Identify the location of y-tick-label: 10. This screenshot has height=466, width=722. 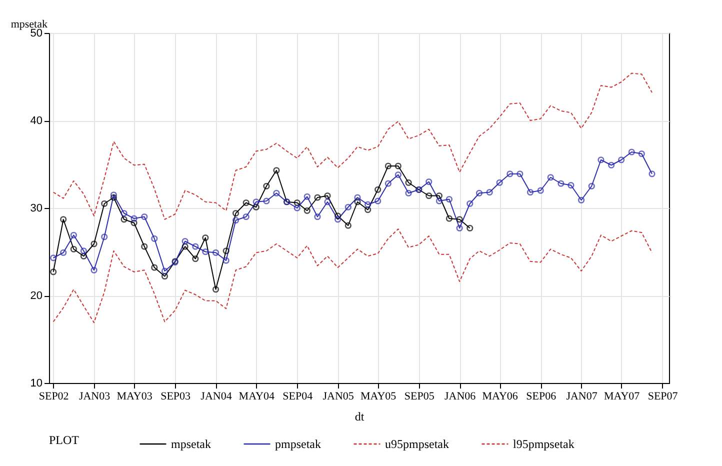
(36, 384).